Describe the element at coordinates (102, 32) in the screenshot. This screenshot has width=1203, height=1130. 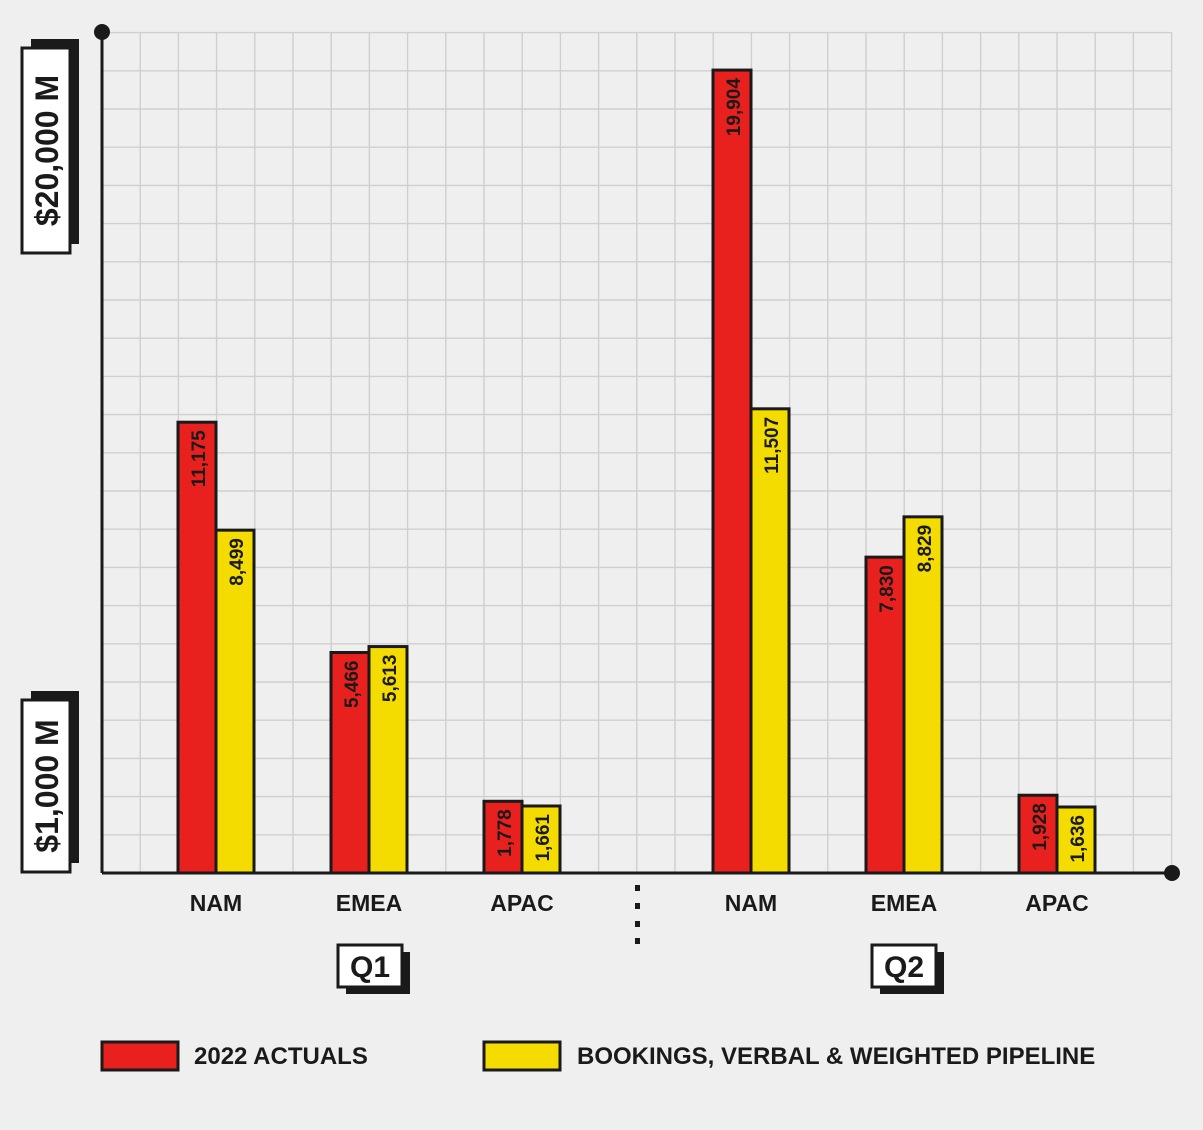
I see `y-axis-endpoint` at that location.